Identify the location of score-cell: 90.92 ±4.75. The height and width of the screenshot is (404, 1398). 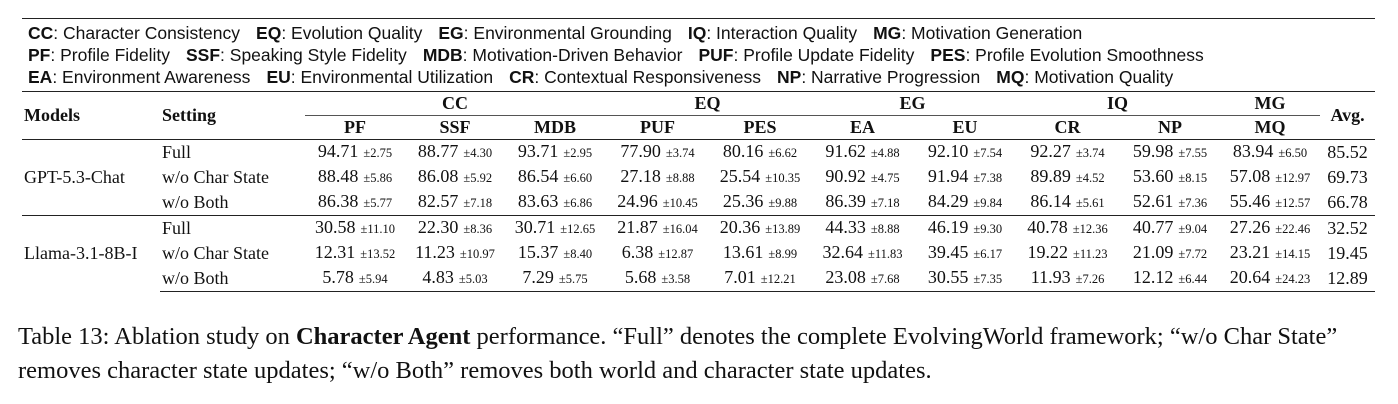
(862, 177).